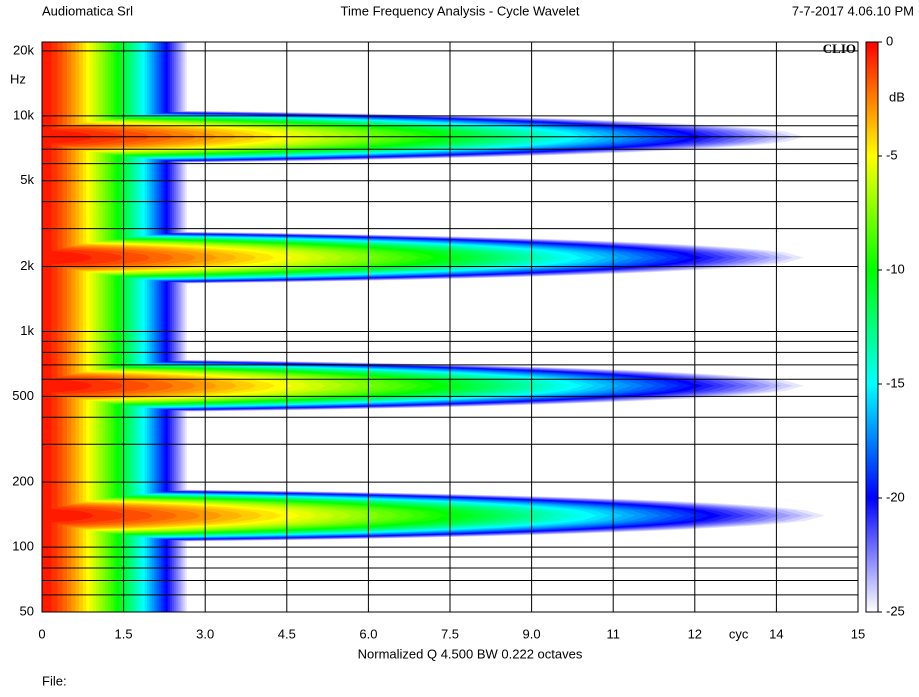 This screenshot has width=919, height=697. What do you see at coordinates (287, 633) in the screenshot?
I see `x-tick-label: 4.5` at bounding box center [287, 633].